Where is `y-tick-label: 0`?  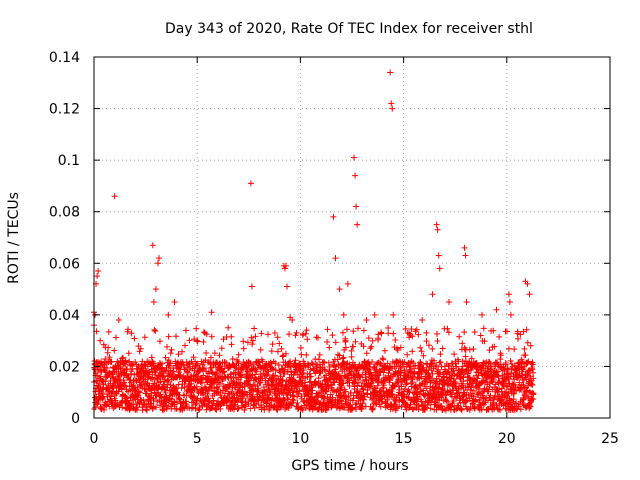 y-tick-label: 0 is located at coordinates (75, 419).